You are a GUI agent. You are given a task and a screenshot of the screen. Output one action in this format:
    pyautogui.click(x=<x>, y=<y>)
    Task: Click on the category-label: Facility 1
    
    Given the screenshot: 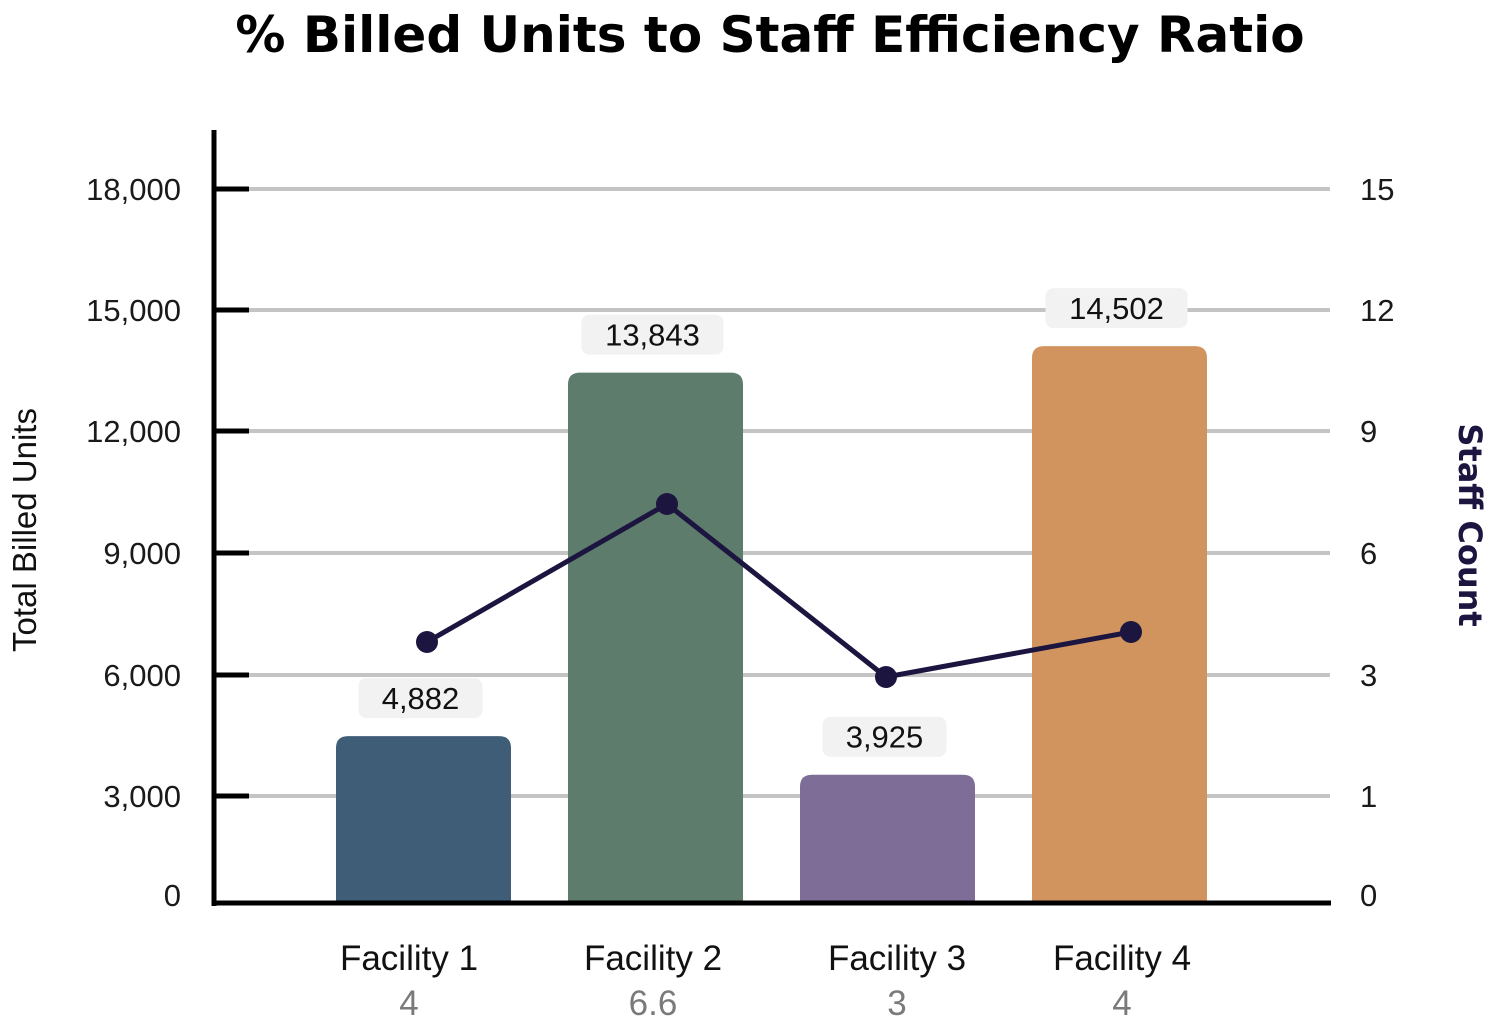 What is the action you would take?
    pyautogui.click(x=409, y=958)
    